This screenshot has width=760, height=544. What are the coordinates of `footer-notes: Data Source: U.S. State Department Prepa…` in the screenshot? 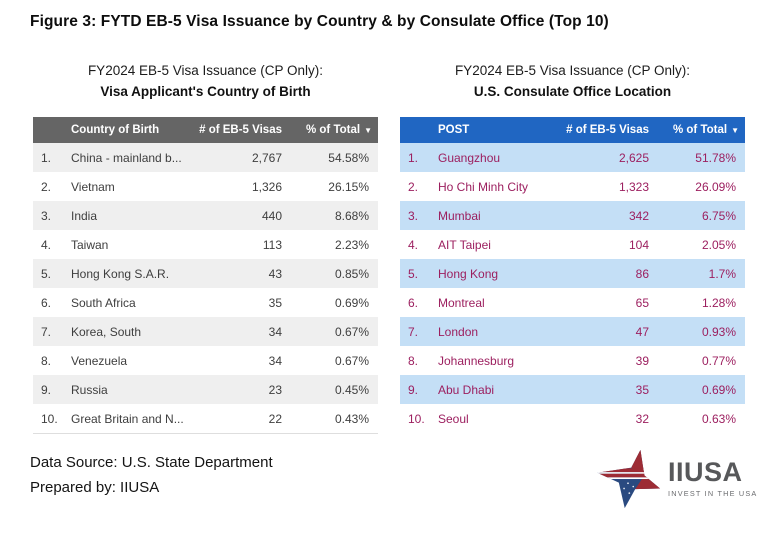 It's located at (151, 475).